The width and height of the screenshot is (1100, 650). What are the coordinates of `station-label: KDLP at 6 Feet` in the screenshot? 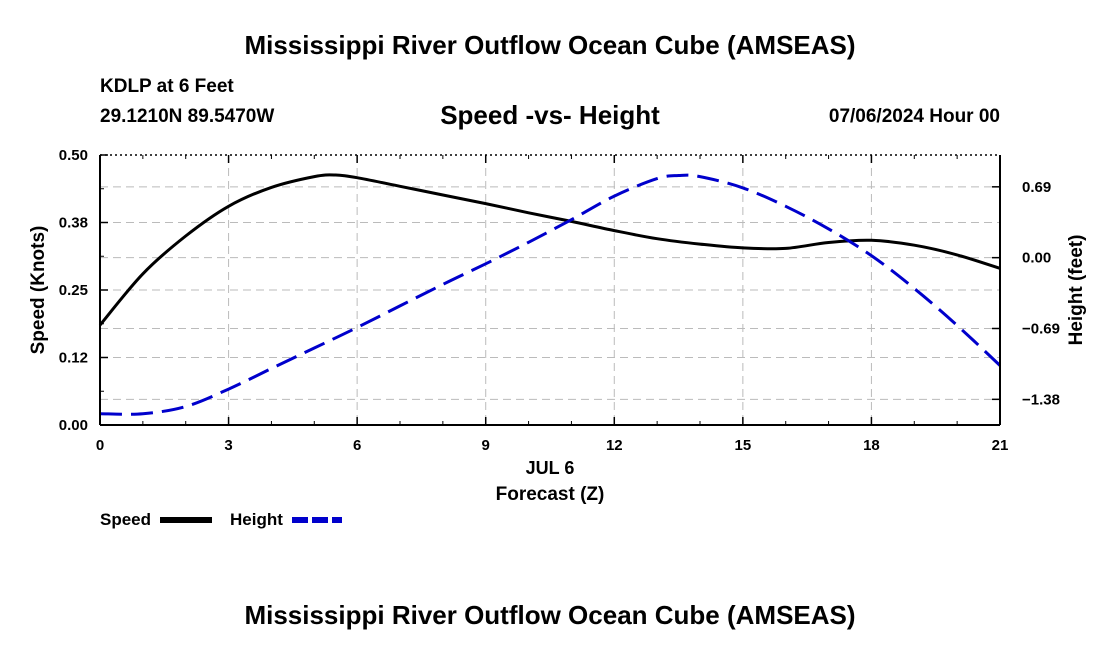 It's located at (167, 86).